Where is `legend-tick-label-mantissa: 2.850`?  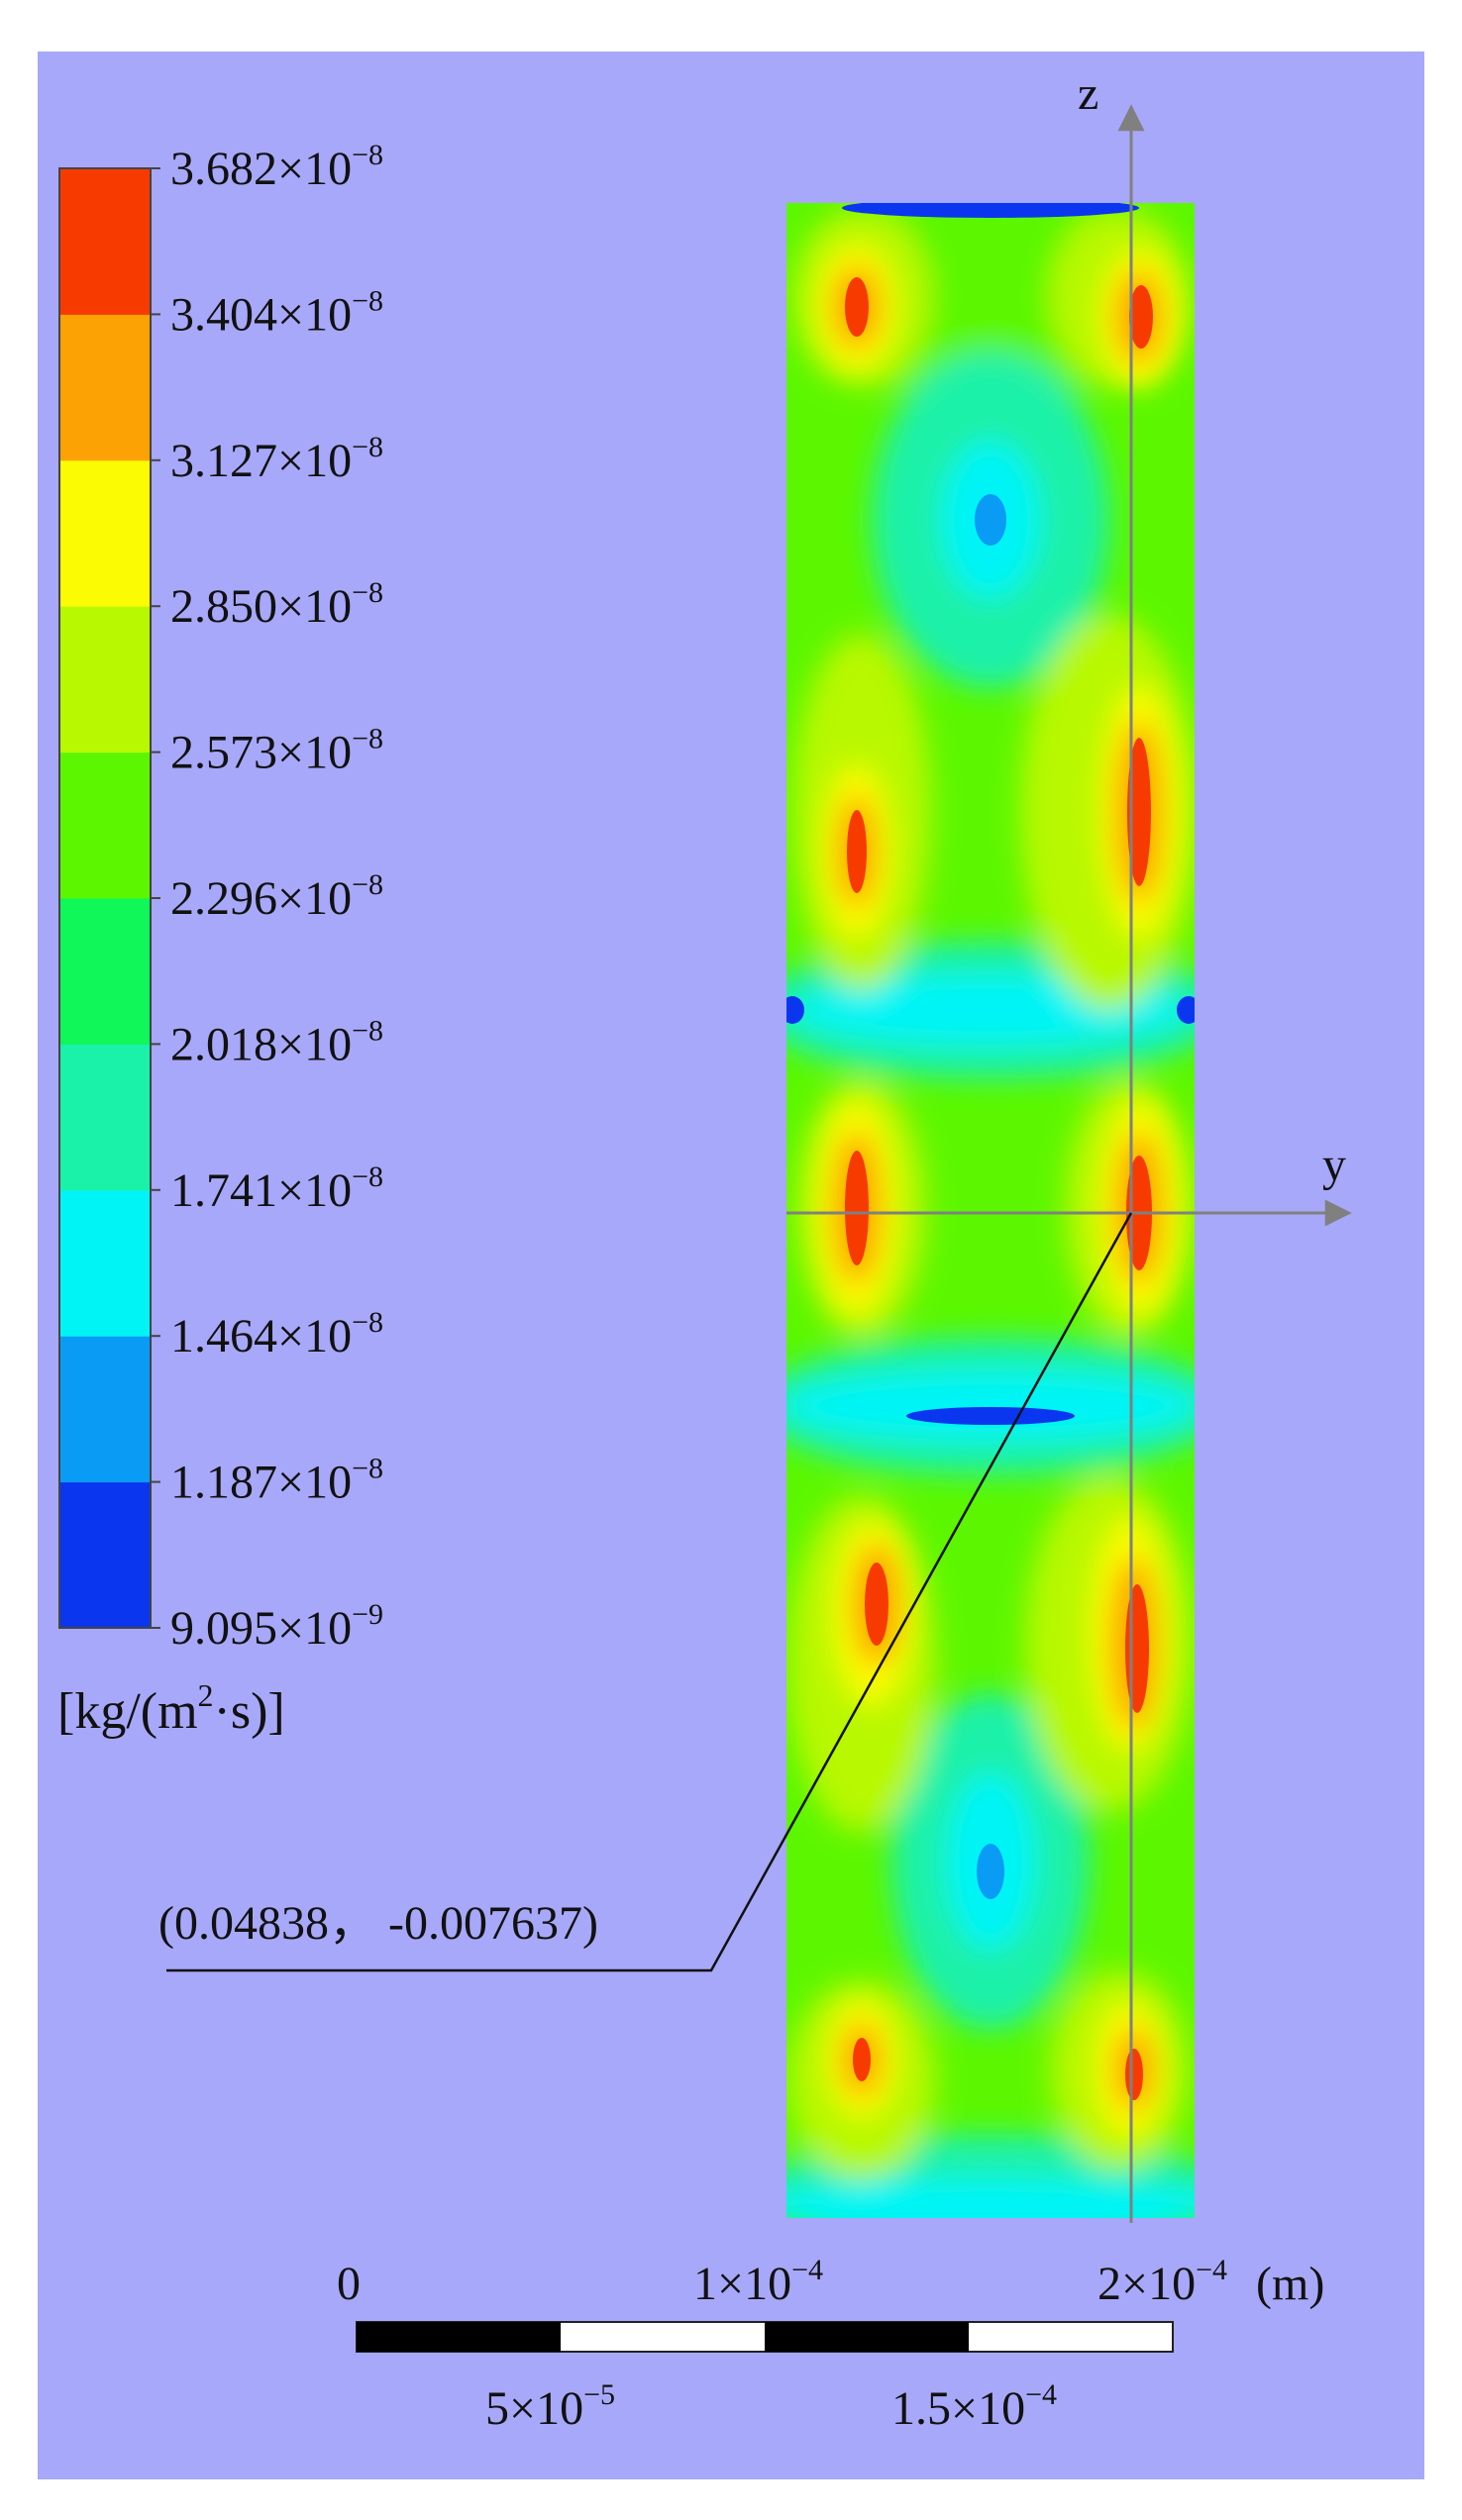 legend-tick-label-mantissa: 2.850 is located at coordinates (223, 606).